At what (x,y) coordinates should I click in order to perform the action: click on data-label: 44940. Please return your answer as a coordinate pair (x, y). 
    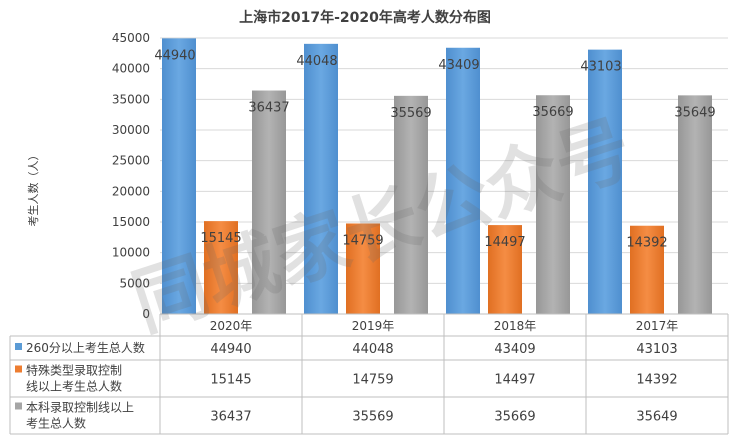
    Looking at the image, I should click on (174, 55).